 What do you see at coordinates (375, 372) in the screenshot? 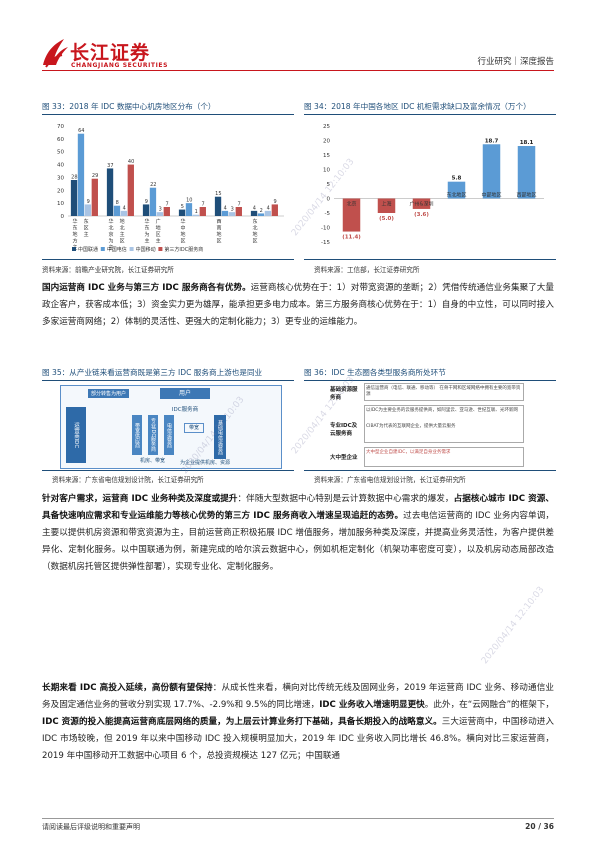
I see `fig36-title: 图 36：IDC 生态圈各类型服务商所处环节` at bounding box center [375, 372].